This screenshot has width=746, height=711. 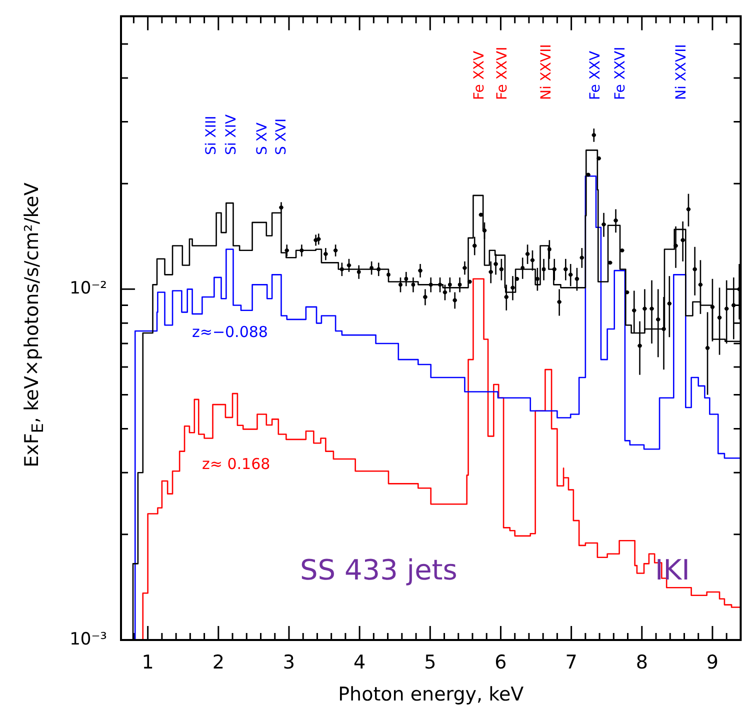 What do you see at coordinates (218, 662) in the screenshot?
I see `x-tick-label: 2` at bounding box center [218, 662].